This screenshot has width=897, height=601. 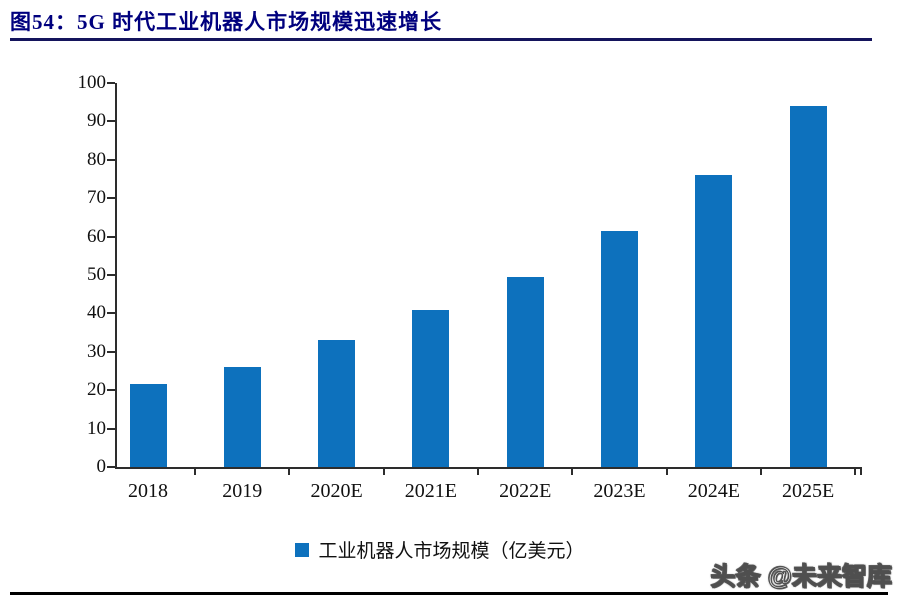 I want to click on x-axis-tick-label: 2018, so click(x=148, y=491).